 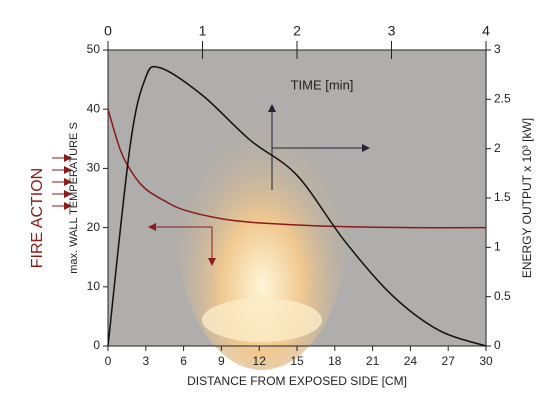 I want to click on x-tick-label: 30, so click(x=486, y=361).